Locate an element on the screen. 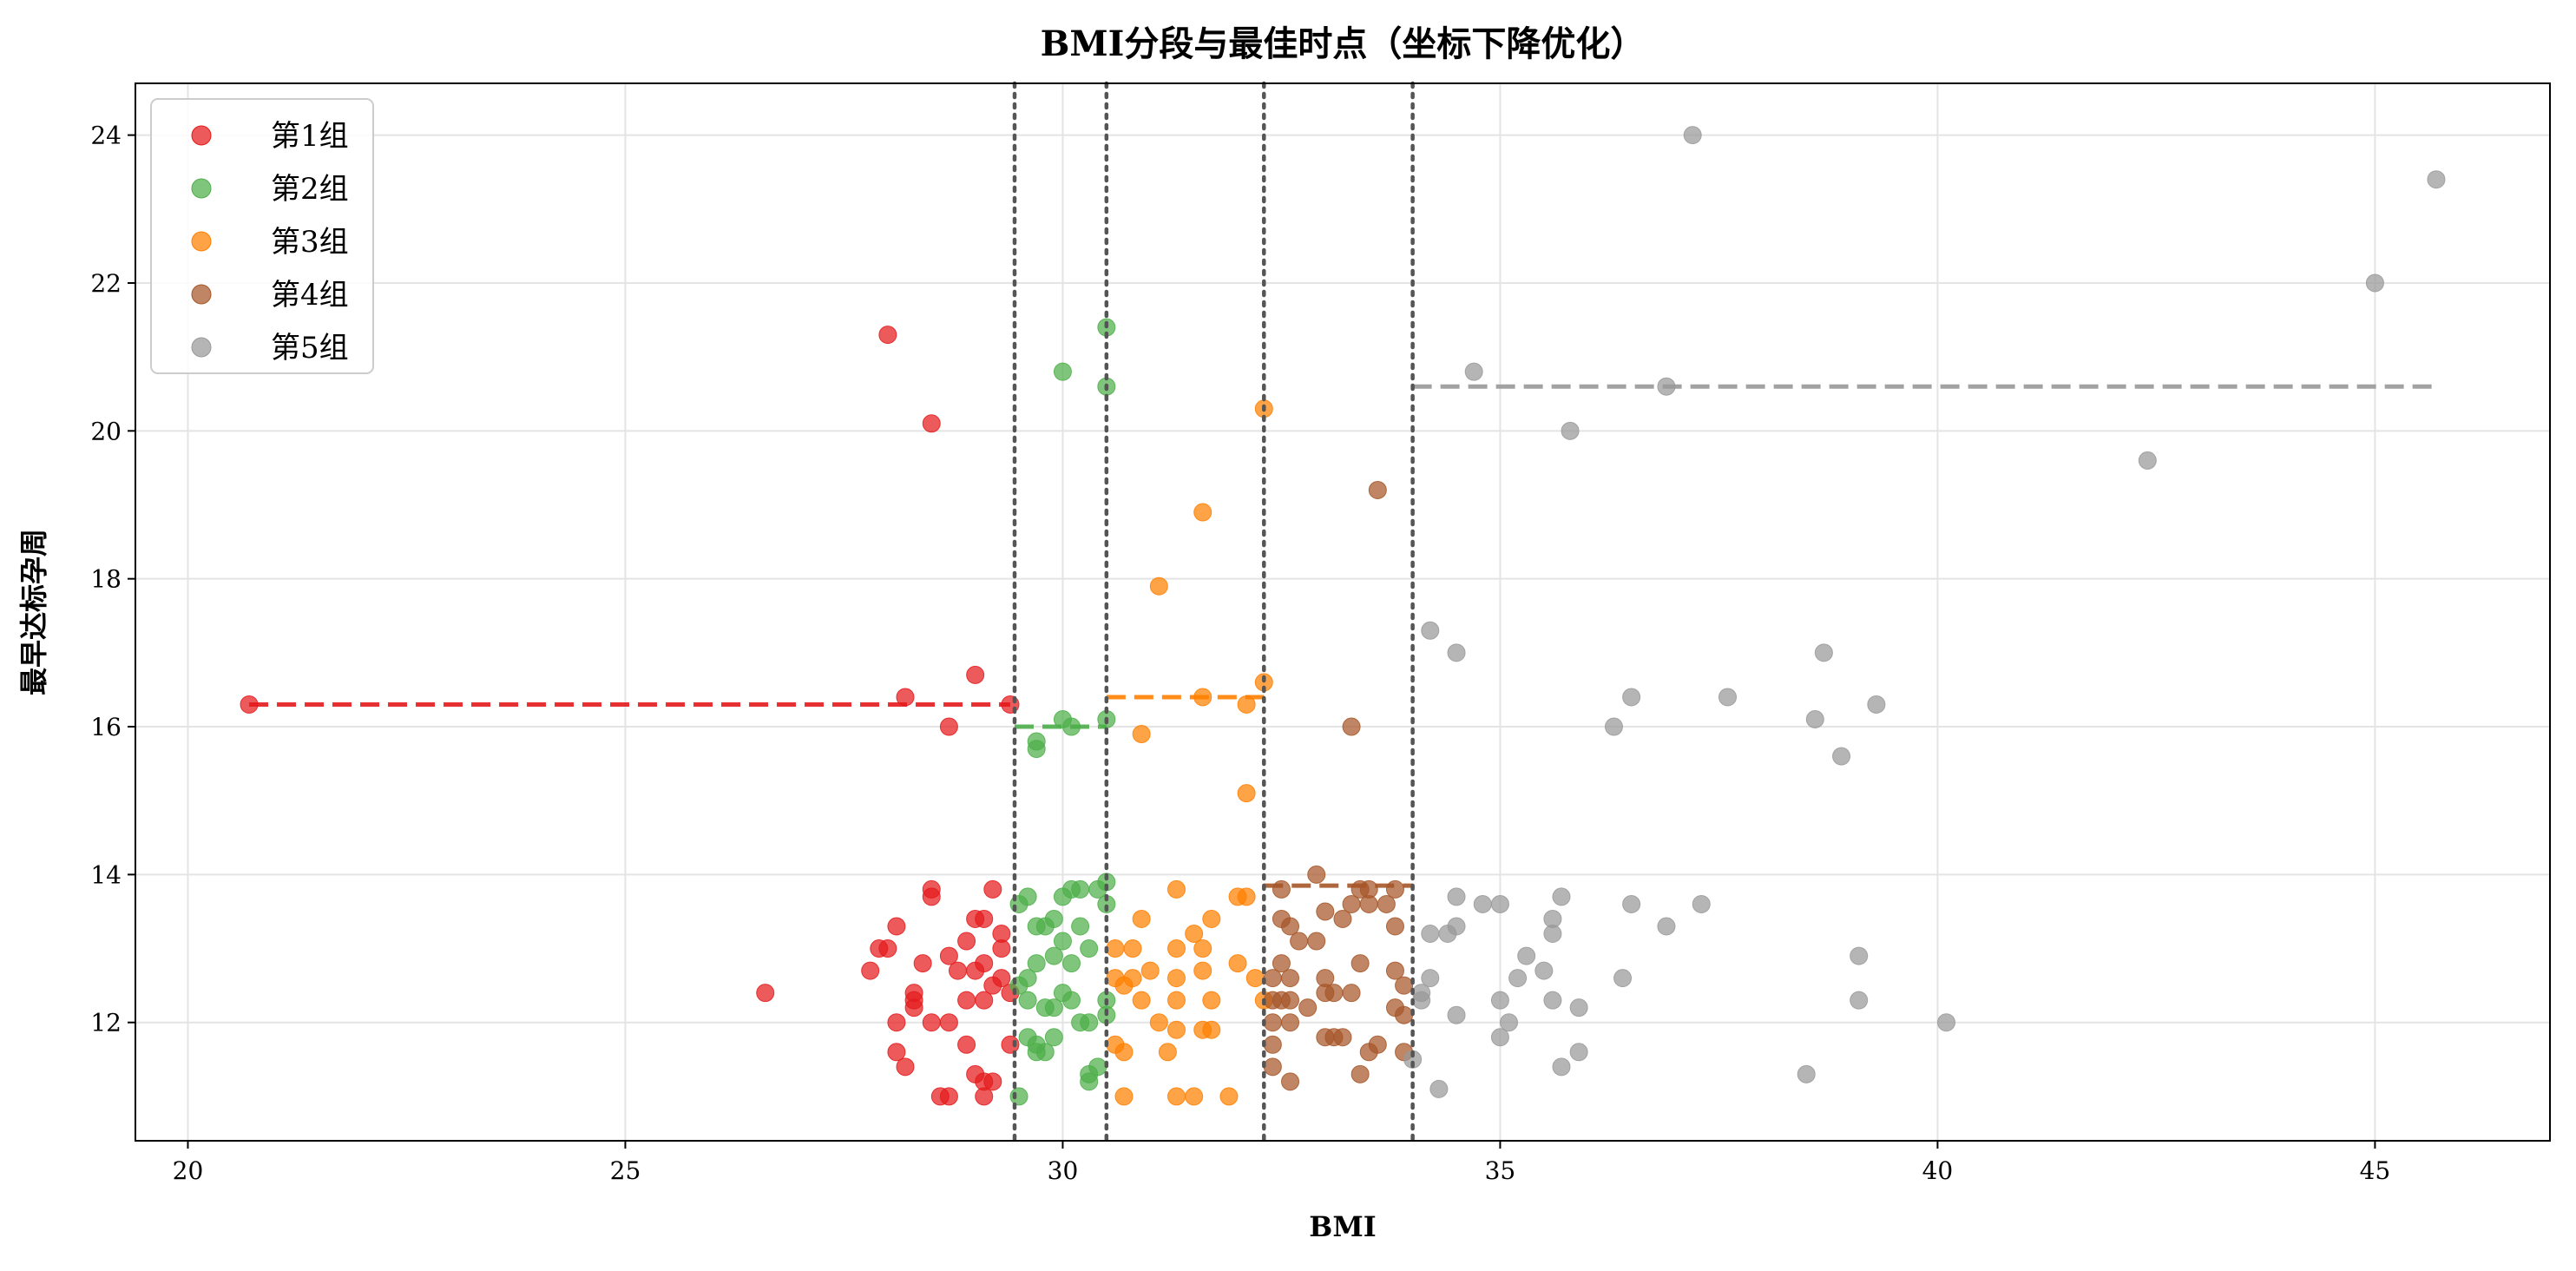  y-tick-label: 22 is located at coordinates (106, 283).